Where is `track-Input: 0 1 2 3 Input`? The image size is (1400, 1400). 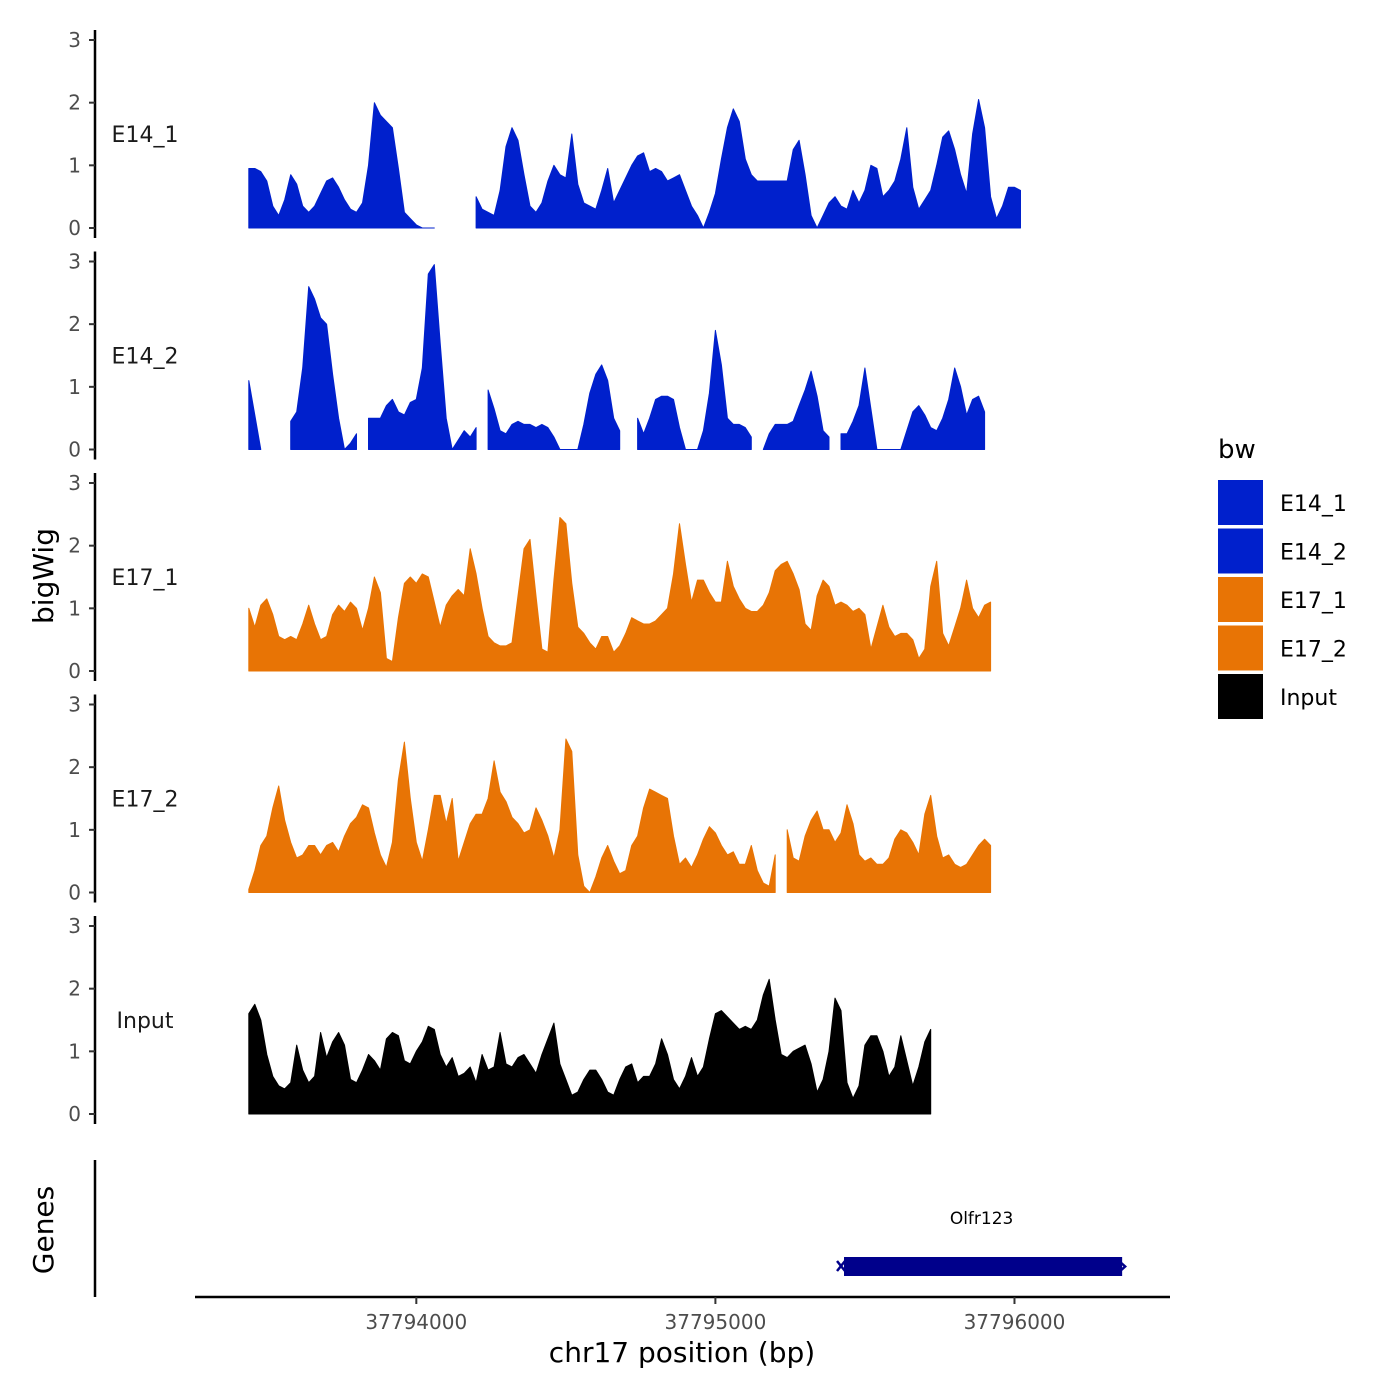
track-Input: 0 1 2 3 Input is located at coordinates (500, 1020).